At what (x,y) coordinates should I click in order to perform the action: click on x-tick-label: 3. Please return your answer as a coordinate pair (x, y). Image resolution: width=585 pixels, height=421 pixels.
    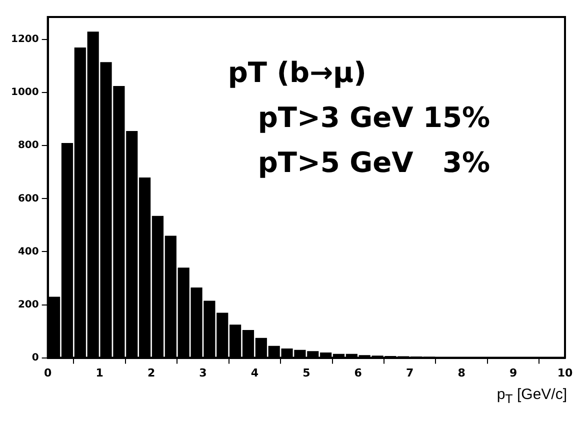
    Looking at the image, I should click on (203, 373).